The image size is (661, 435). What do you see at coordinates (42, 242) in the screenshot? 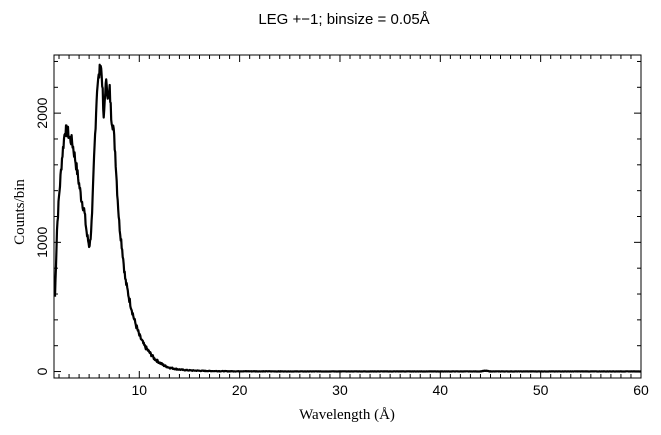
I see `y-tick-label: 1000` at bounding box center [42, 242].